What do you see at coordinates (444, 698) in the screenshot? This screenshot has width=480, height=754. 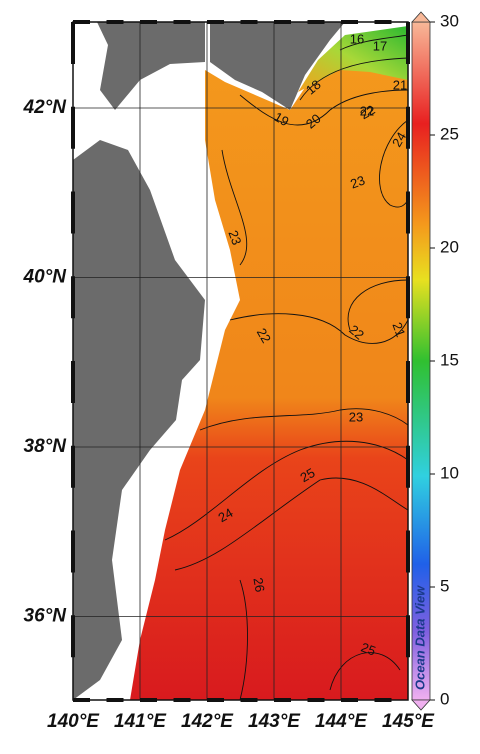 I see `colorbar-label: 0` at bounding box center [444, 698].